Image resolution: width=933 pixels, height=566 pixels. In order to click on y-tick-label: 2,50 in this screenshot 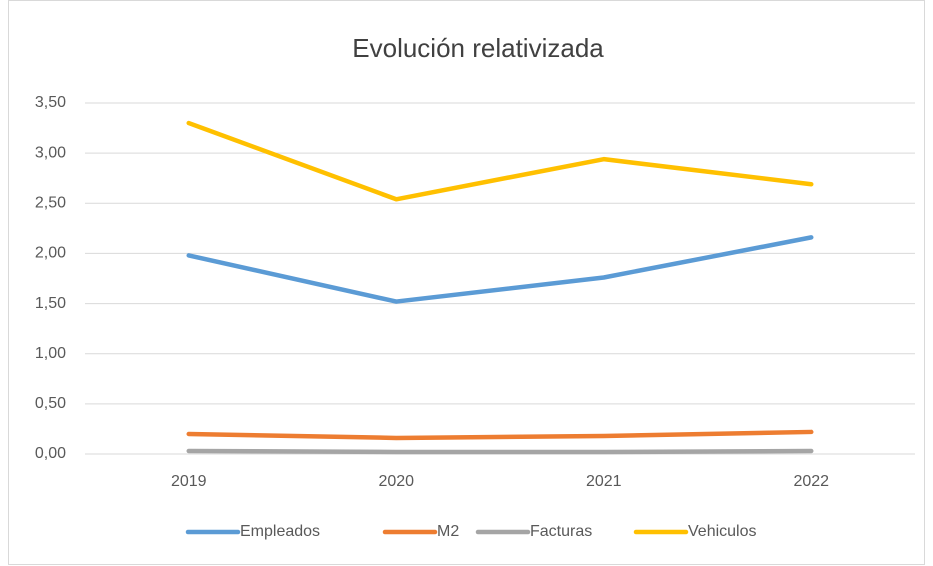, I will do `click(50, 203)`.